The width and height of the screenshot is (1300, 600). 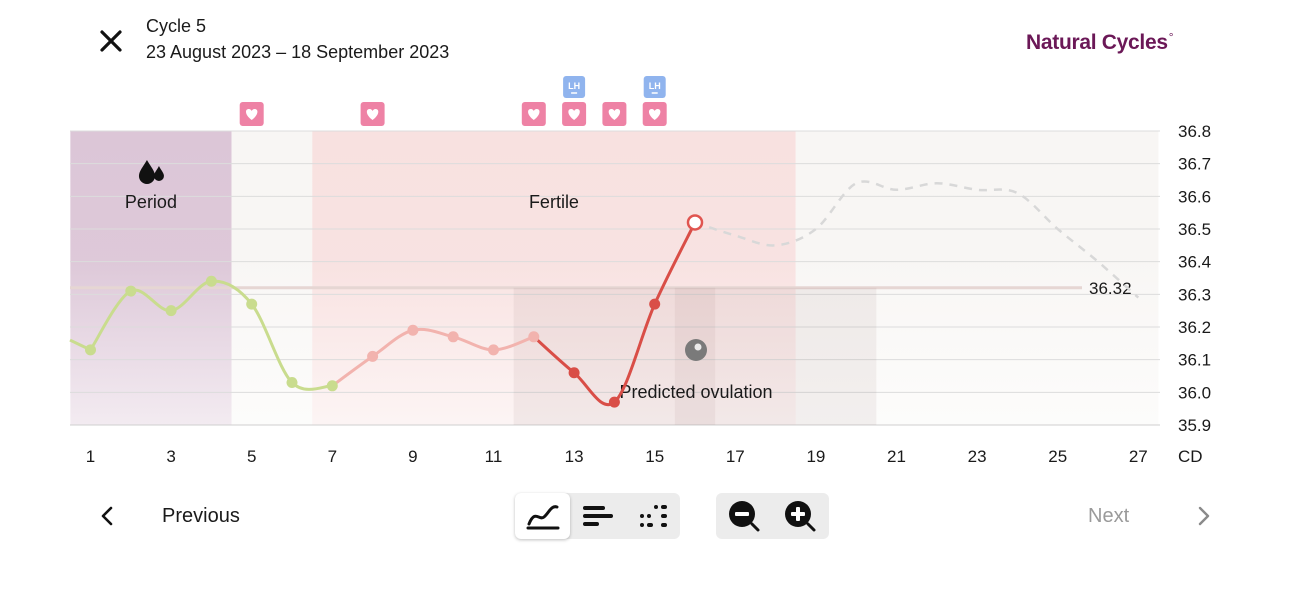 What do you see at coordinates (146, 172) in the screenshot?
I see `drop-large` at bounding box center [146, 172].